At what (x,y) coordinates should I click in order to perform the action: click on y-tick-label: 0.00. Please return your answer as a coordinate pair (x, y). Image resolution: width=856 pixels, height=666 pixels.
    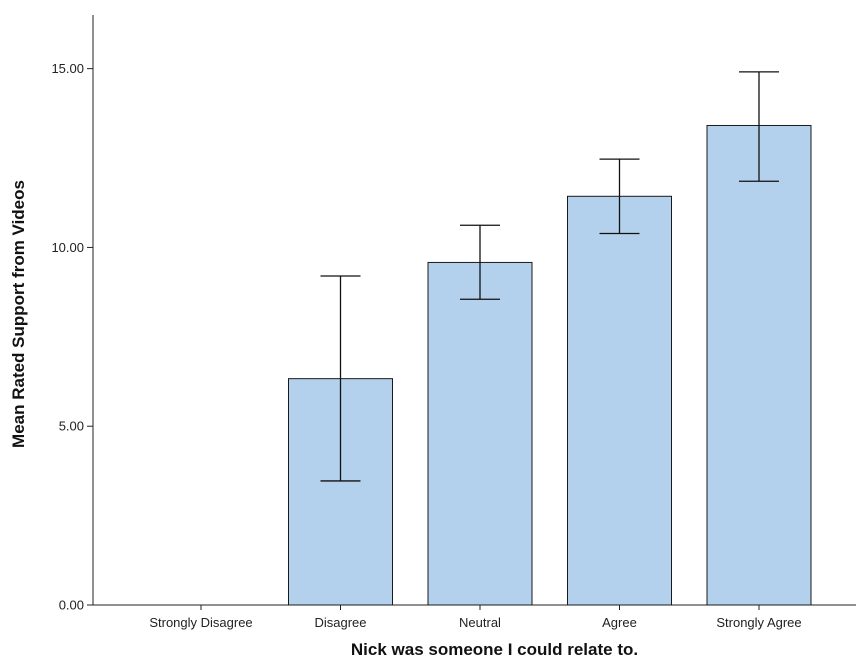
    Looking at the image, I should click on (71, 605).